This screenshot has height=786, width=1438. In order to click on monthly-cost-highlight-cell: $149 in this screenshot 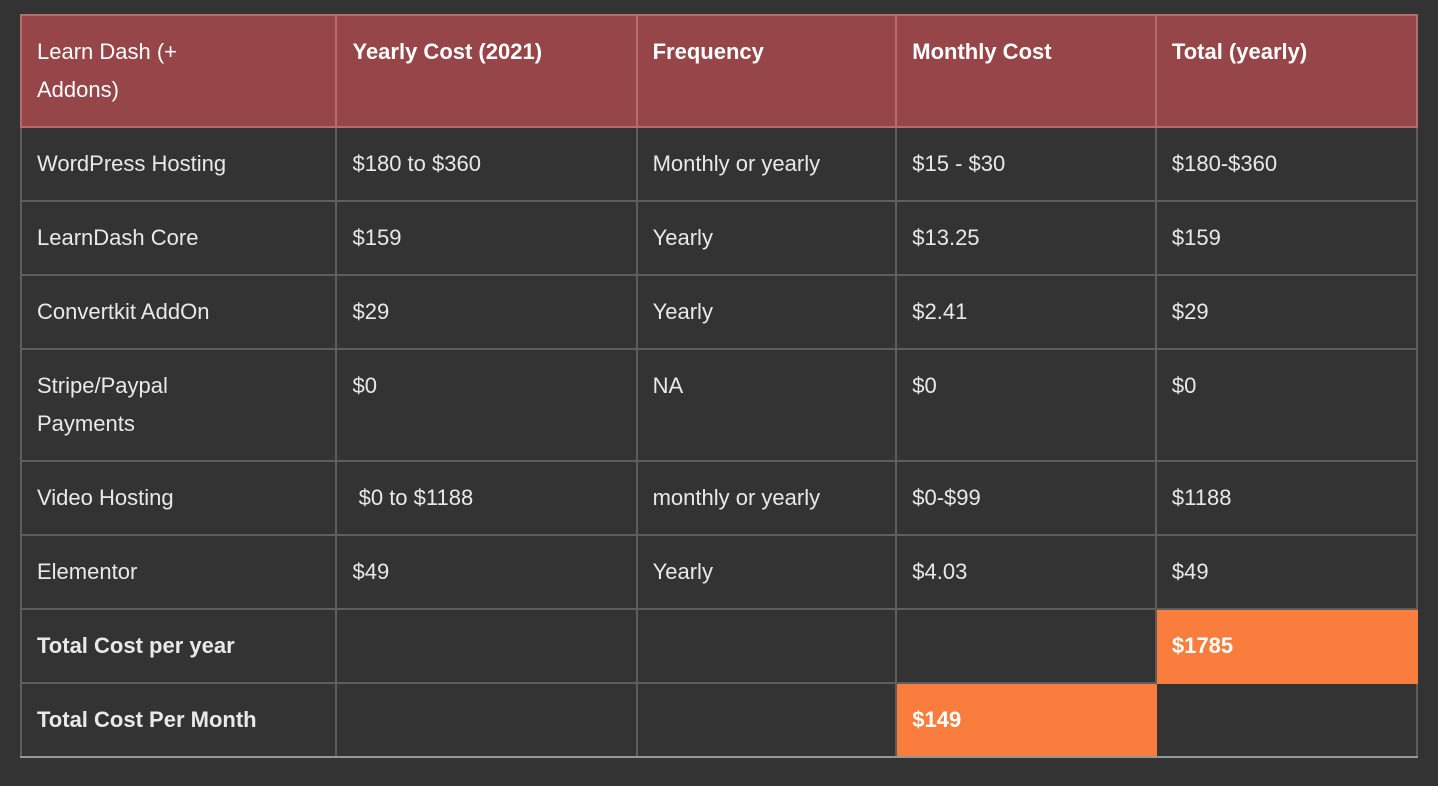, I will do `click(1026, 720)`.